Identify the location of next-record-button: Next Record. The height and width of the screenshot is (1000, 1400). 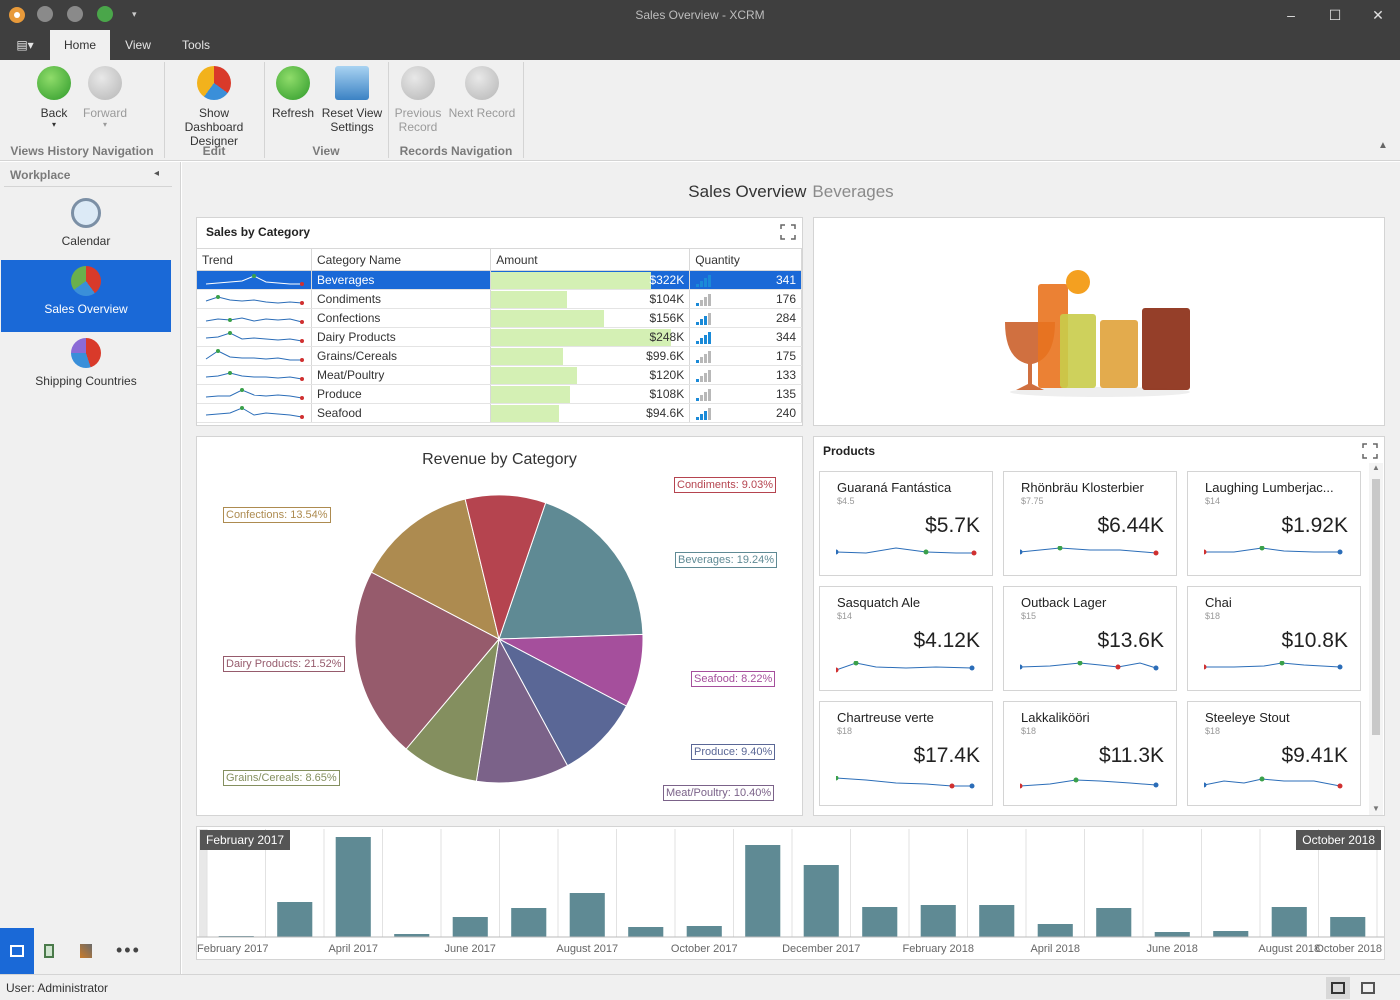
(482, 93).